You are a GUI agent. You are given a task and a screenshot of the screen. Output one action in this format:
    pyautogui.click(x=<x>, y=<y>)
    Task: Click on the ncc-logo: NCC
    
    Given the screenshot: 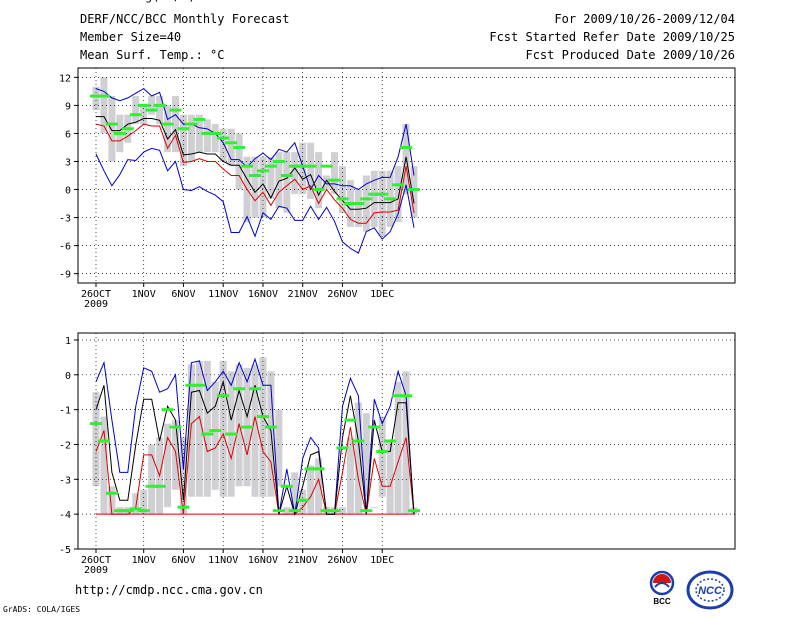 What is the action you would take?
    pyautogui.click(x=710, y=590)
    